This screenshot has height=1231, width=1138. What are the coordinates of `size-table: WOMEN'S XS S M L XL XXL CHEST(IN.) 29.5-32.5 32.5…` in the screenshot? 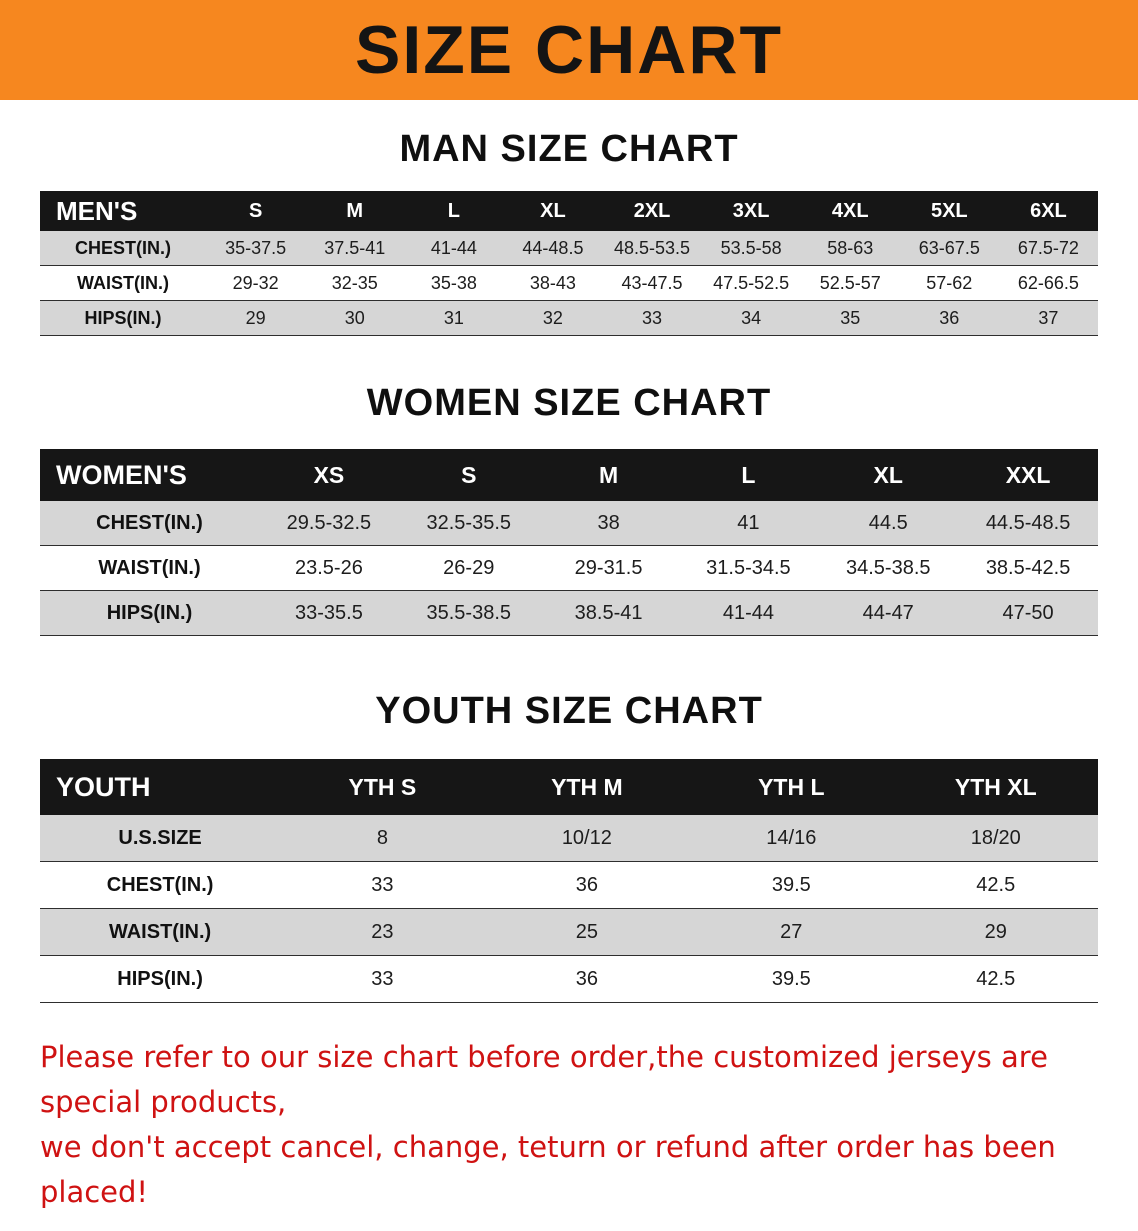 It's located at (569, 542).